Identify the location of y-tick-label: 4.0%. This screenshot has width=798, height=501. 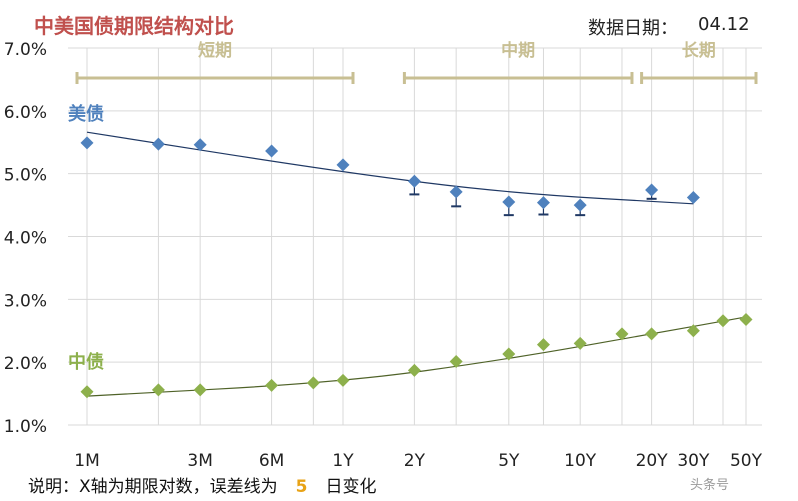
(25, 239).